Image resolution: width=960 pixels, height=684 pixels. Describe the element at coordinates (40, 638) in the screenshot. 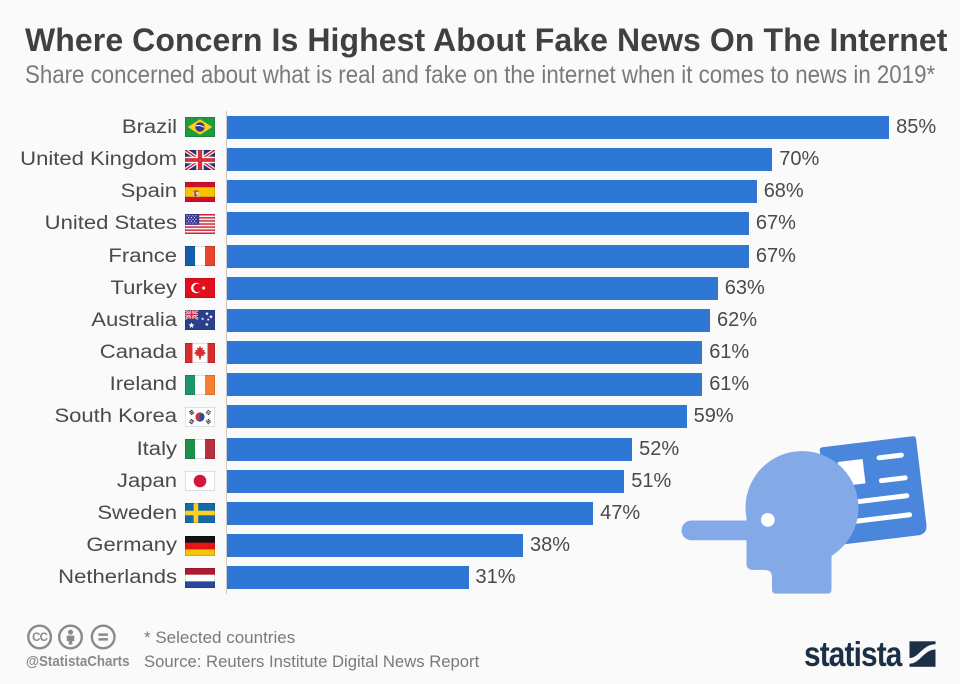

I see `svg-text: CC` at that location.